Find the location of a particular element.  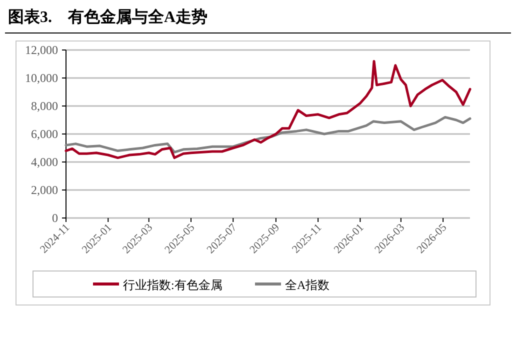

y-tick-label: 2,000 is located at coordinates (44, 190).